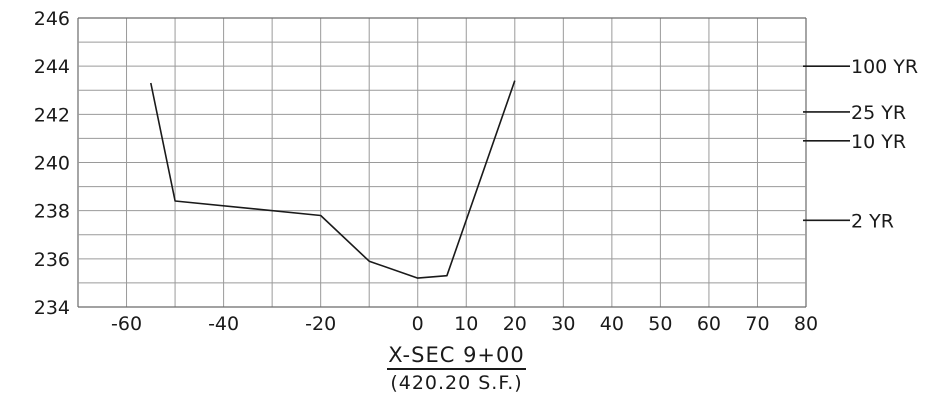  I want to click on water-levels: 100 YR 25 YR 10 YR 2 YR, so click(860, 144).